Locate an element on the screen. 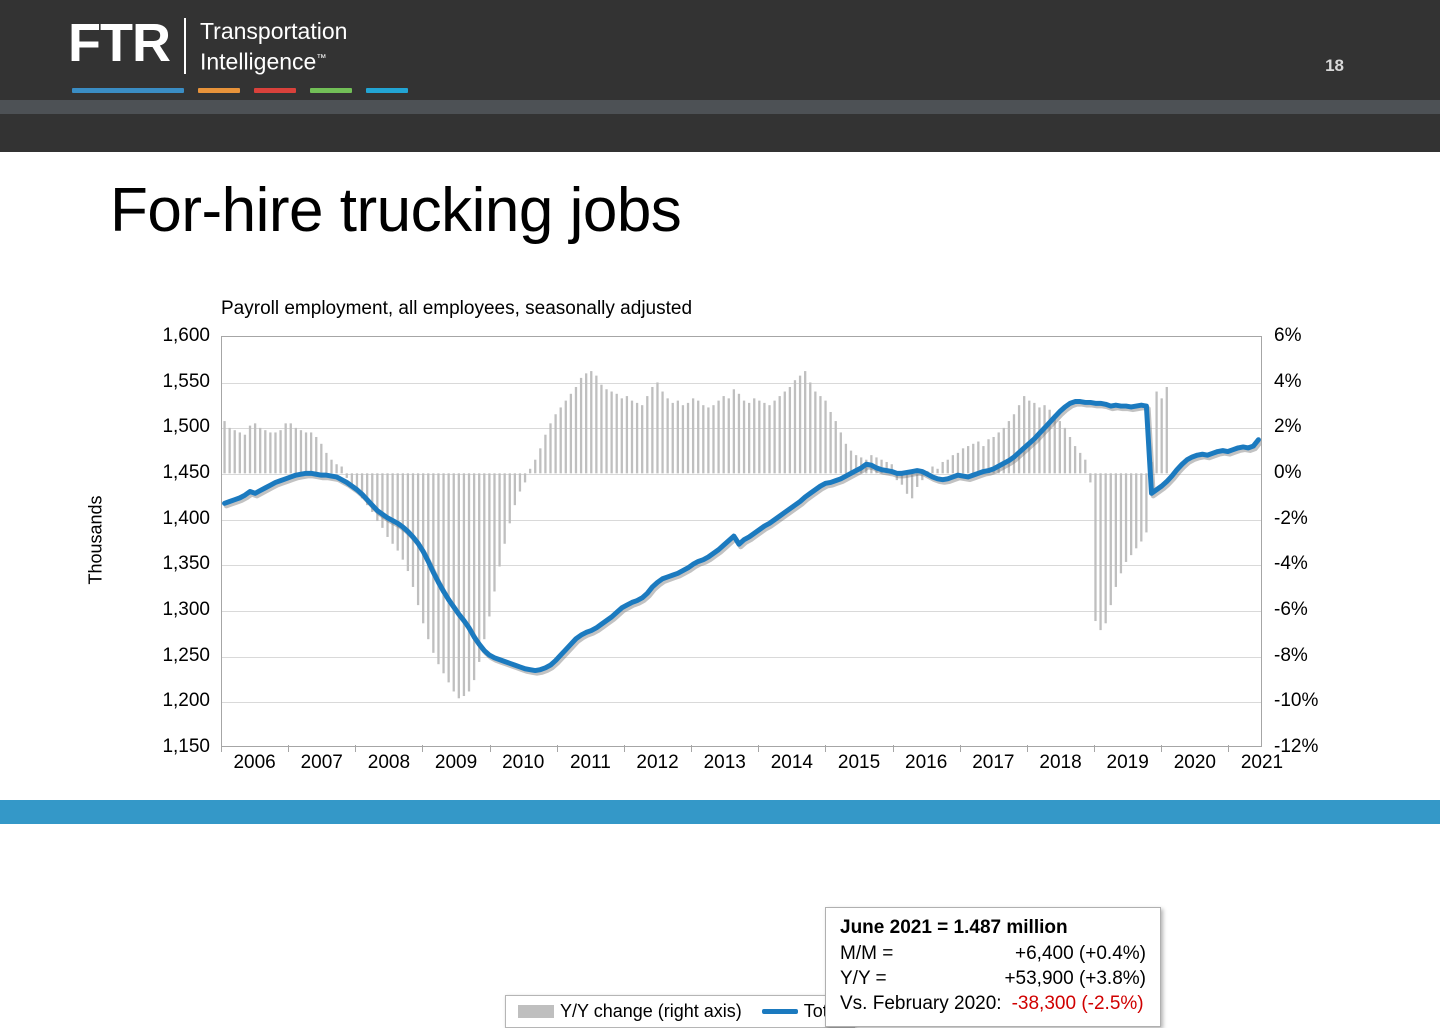 This screenshot has height=1028, width=1440. y-axis-left-tick: 1,250 is located at coordinates (186, 655).